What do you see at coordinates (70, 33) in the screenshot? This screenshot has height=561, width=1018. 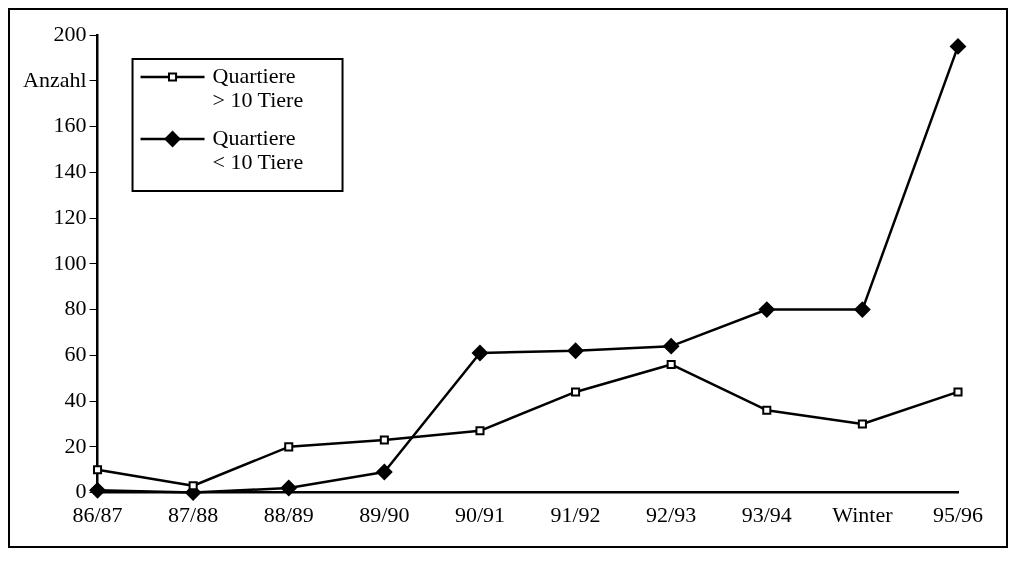 I see `y-tick-label: 200` at bounding box center [70, 33].